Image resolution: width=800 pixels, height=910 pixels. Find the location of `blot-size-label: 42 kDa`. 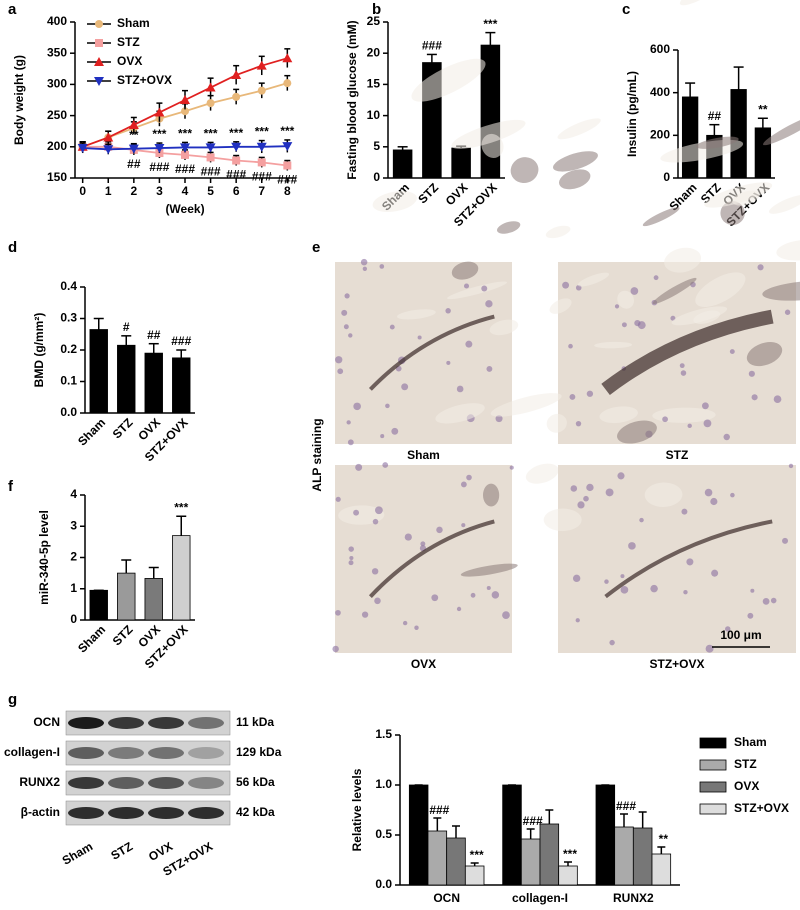

blot-size-label: 42 kDa is located at coordinates (255, 812).